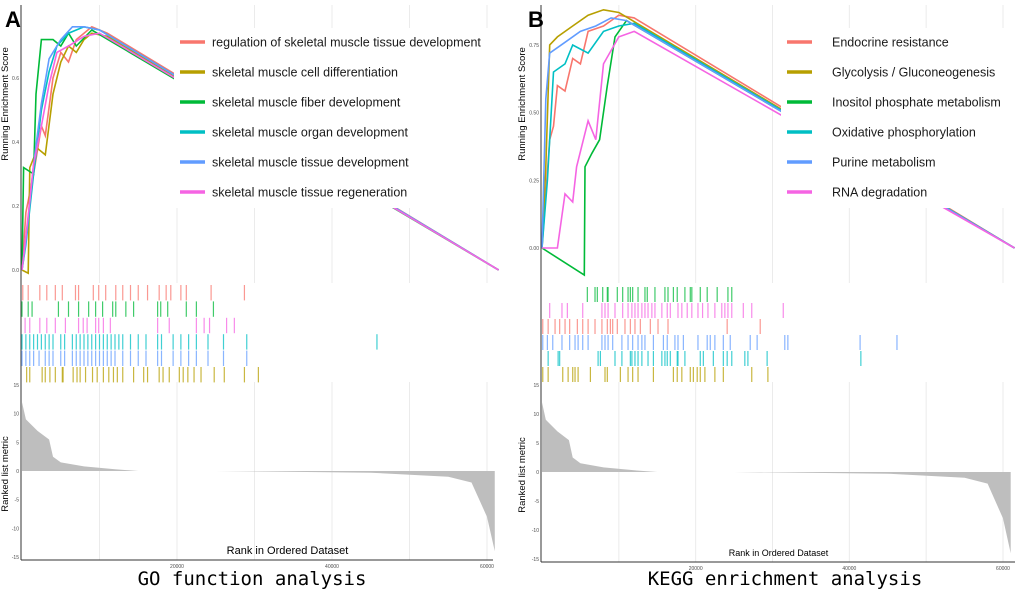 This screenshot has width=1020, height=593. What do you see at coordinates (15, 207) in the screenshot?
I see `es-tick-label: 0.2` at bounding box center [15, 207].